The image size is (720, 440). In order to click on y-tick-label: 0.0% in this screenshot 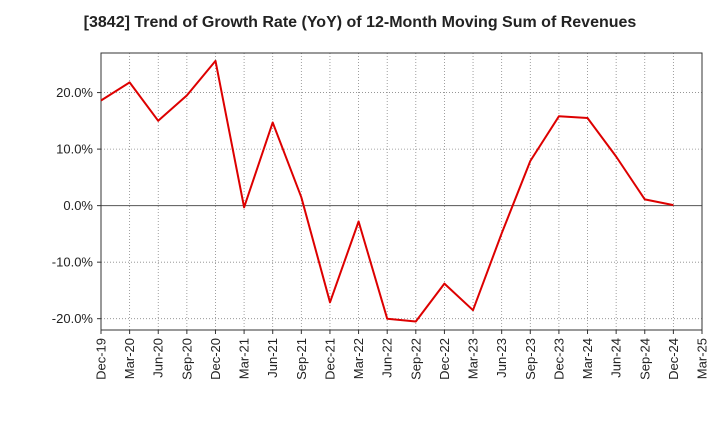, I will do `click(78, 205)`.